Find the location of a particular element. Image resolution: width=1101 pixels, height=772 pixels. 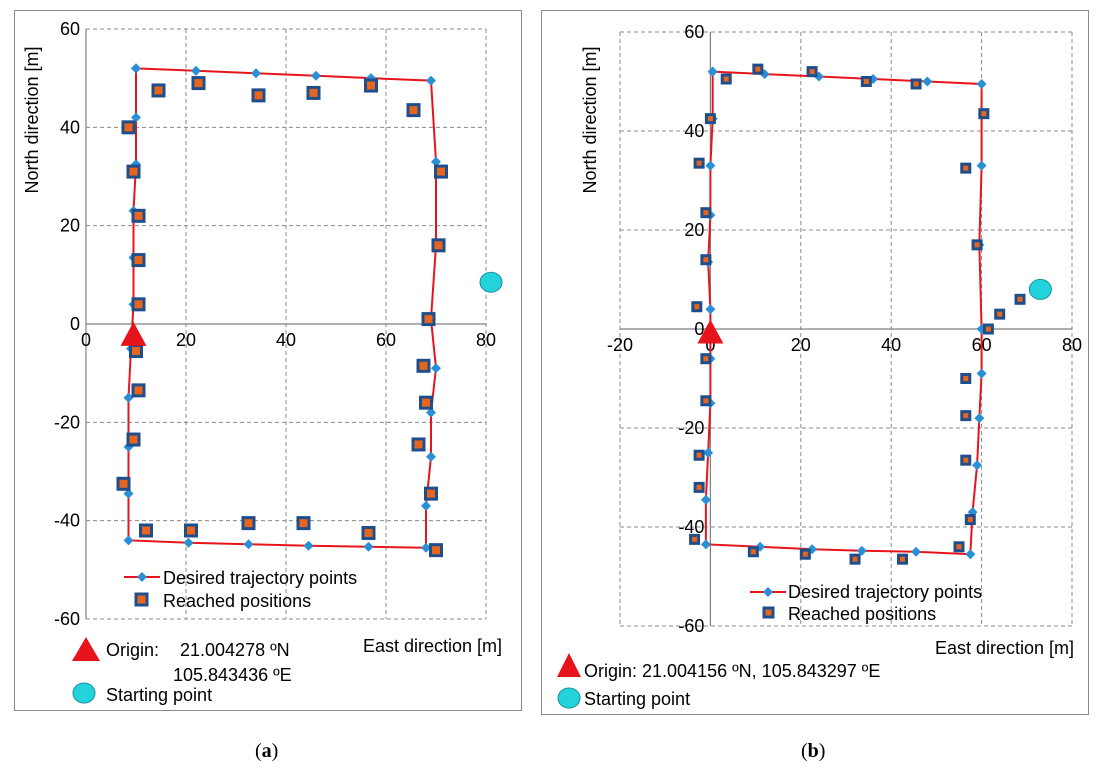

origin-label: Origin: 21.004156 ºN, 105.843297 ºE is located at coordinates (732, 671).